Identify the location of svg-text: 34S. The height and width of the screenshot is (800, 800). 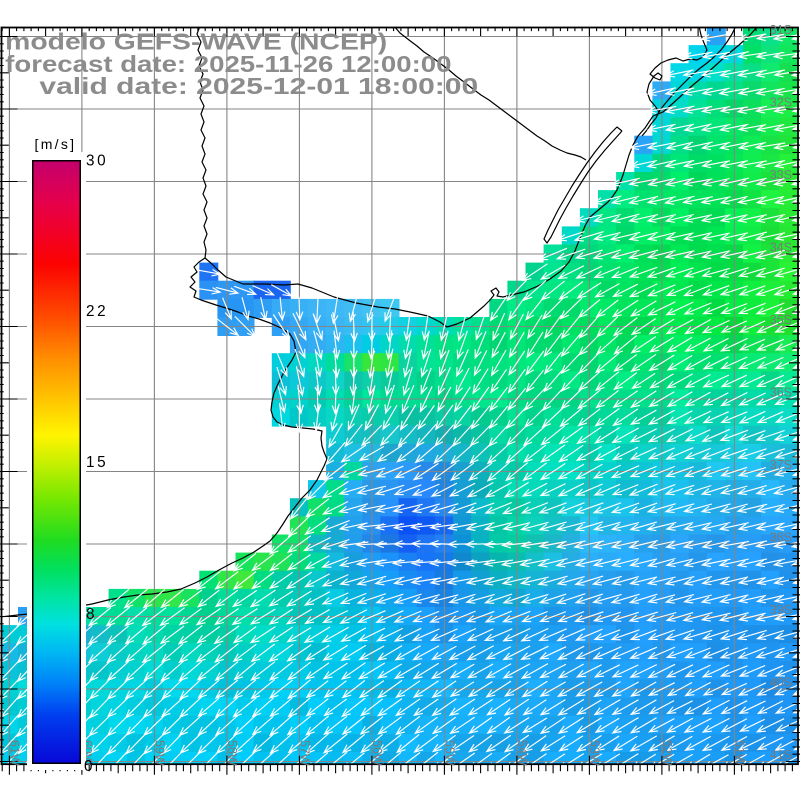
(781, 248).